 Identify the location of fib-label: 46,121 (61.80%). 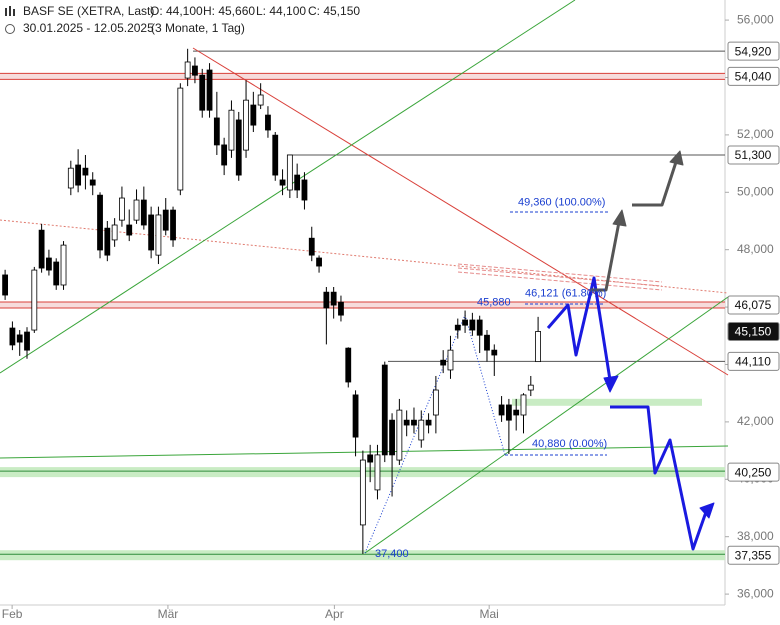
(565, 294).